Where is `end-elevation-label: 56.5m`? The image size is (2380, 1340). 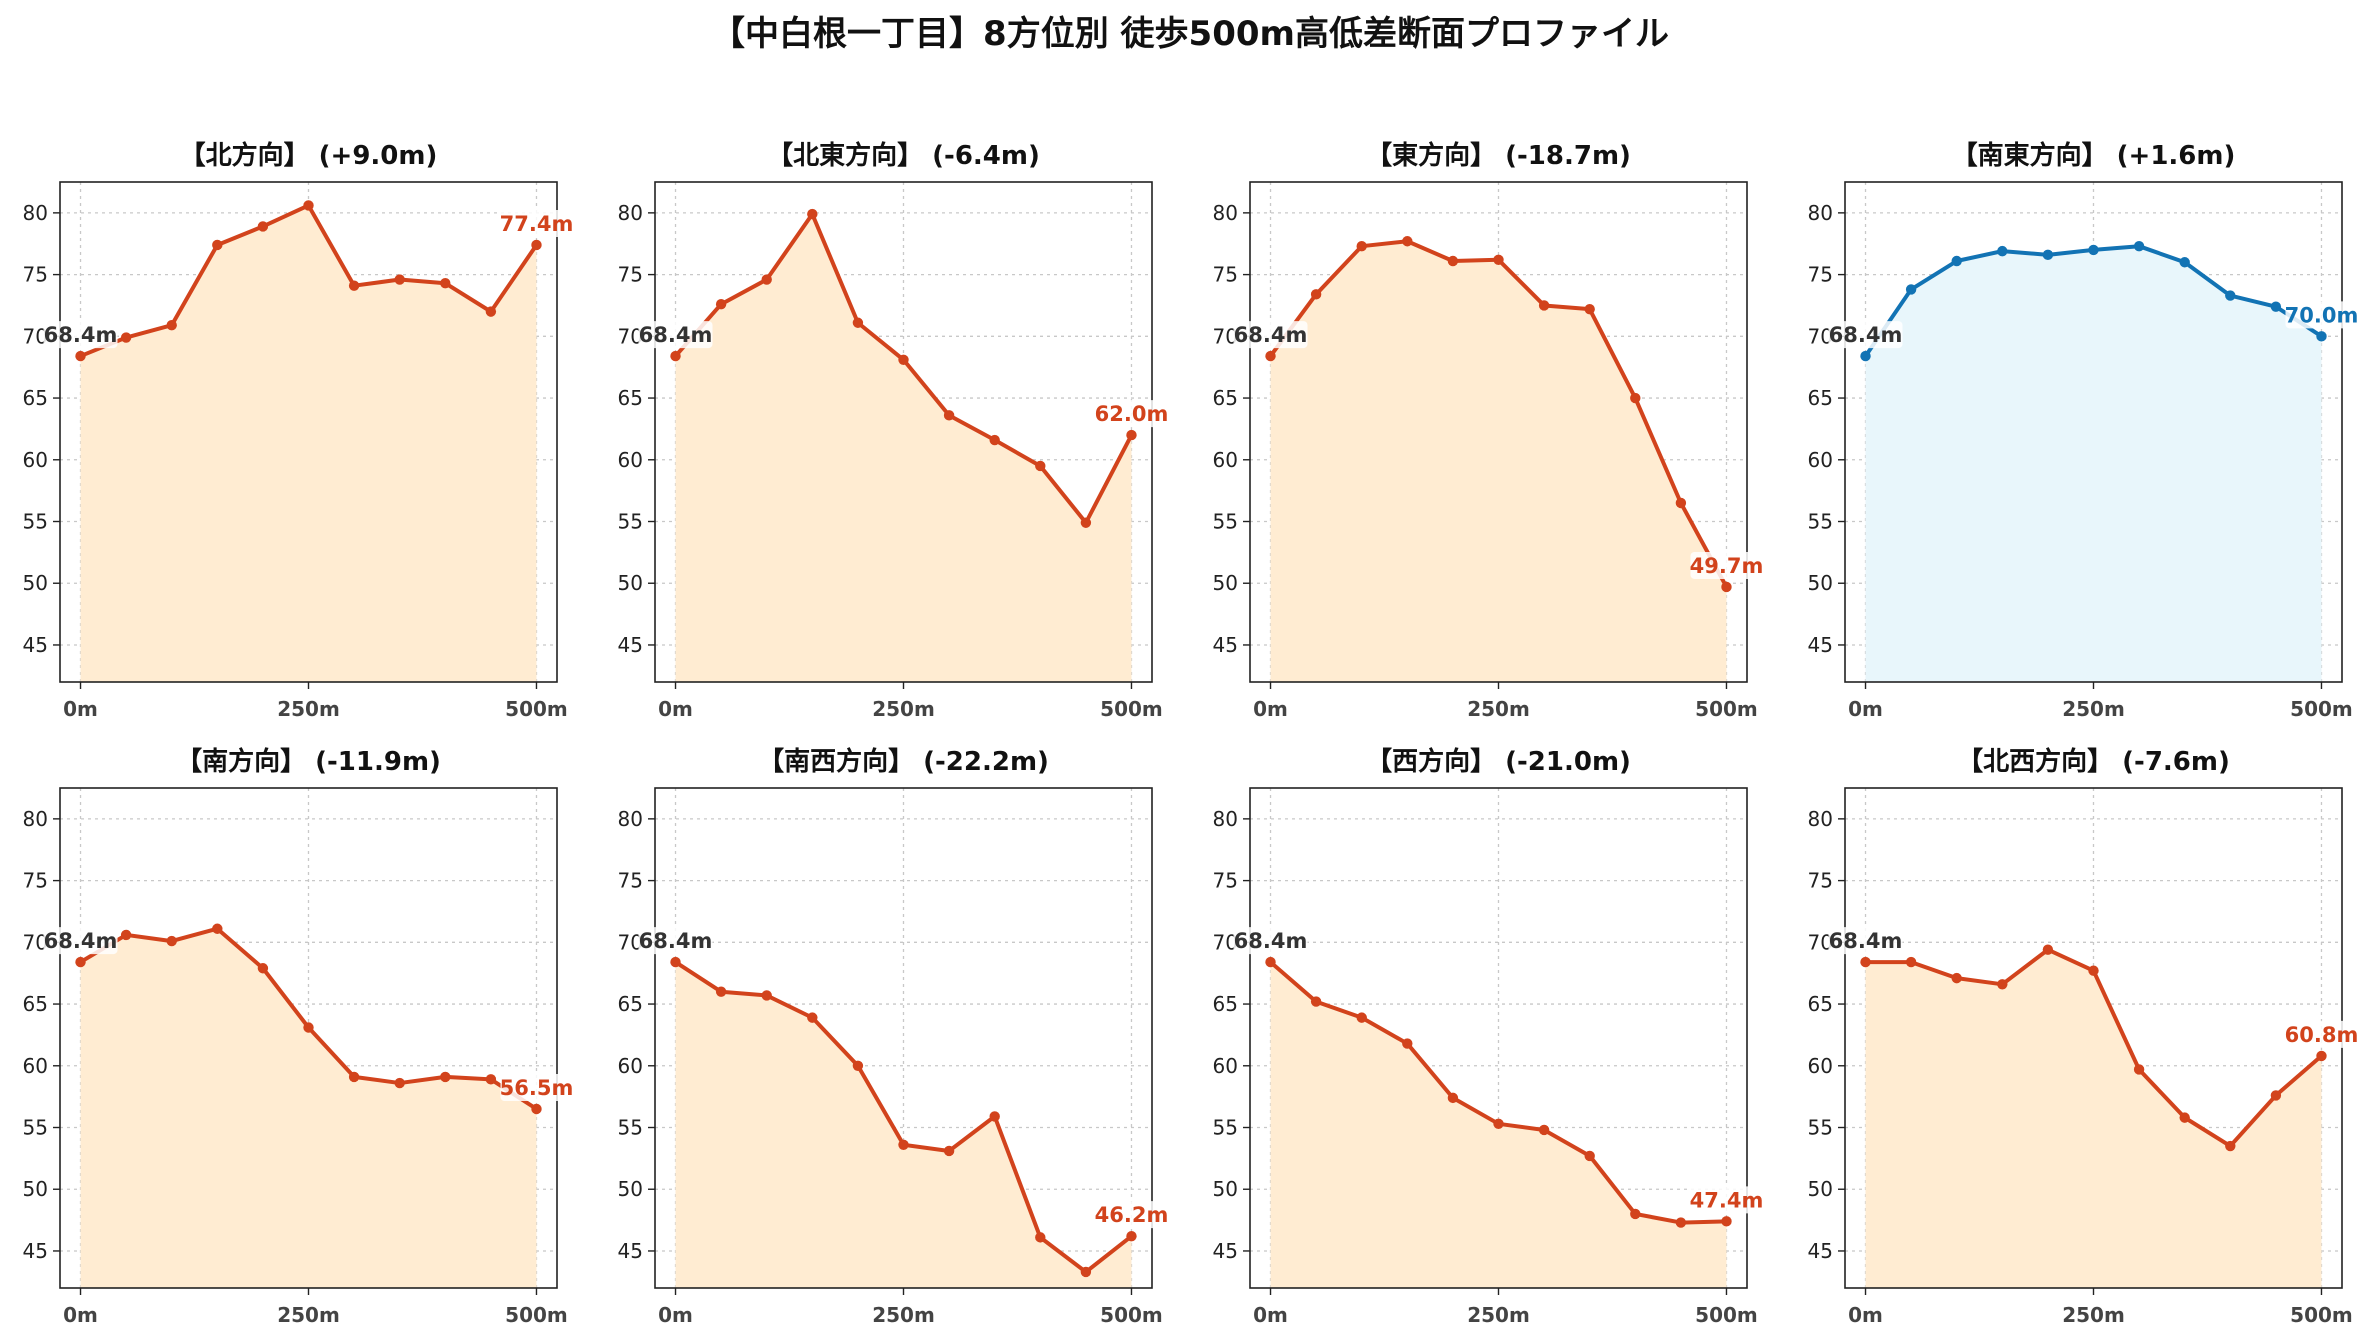 end-elevation-label: 56.5m is located at coordinates (537, 1088).